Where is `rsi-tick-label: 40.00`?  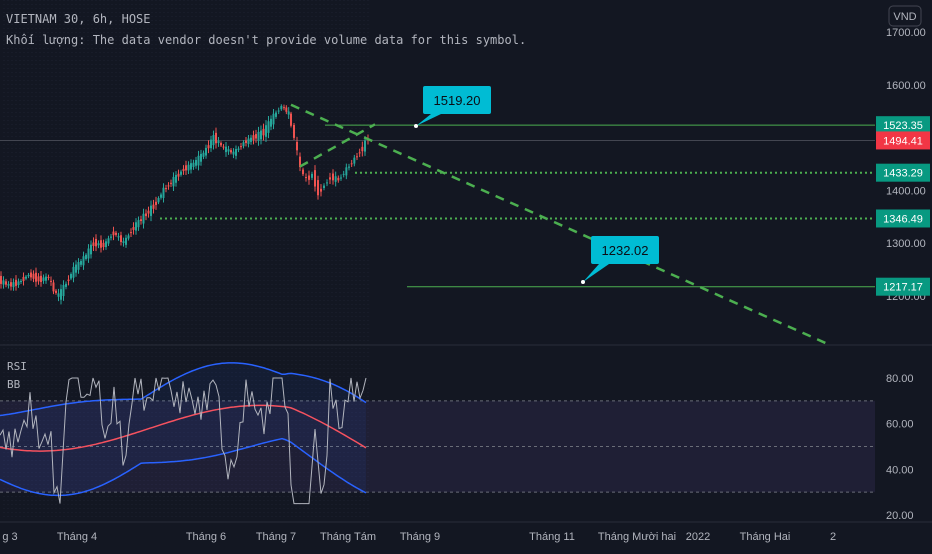 rsi-tick-label: 40.00 is located at coordinates (900, 470).